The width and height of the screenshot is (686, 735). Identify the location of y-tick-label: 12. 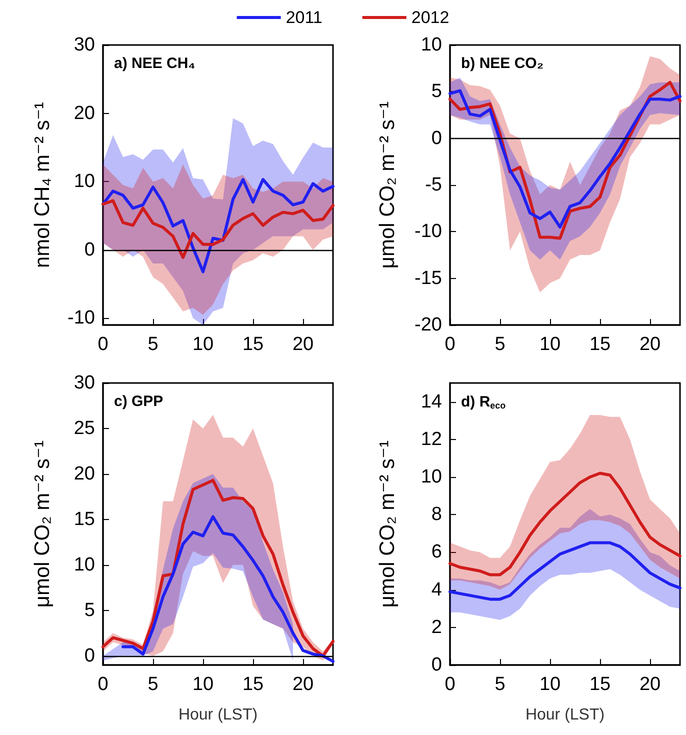
(431, 439).